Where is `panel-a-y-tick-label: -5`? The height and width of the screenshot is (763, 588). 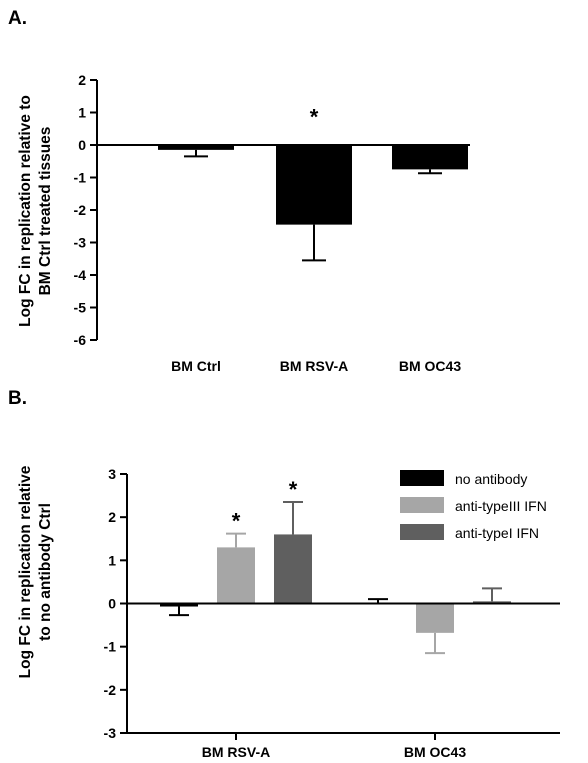 panel-a-y-tick-label: -5 is located at coordinates (80, 308).